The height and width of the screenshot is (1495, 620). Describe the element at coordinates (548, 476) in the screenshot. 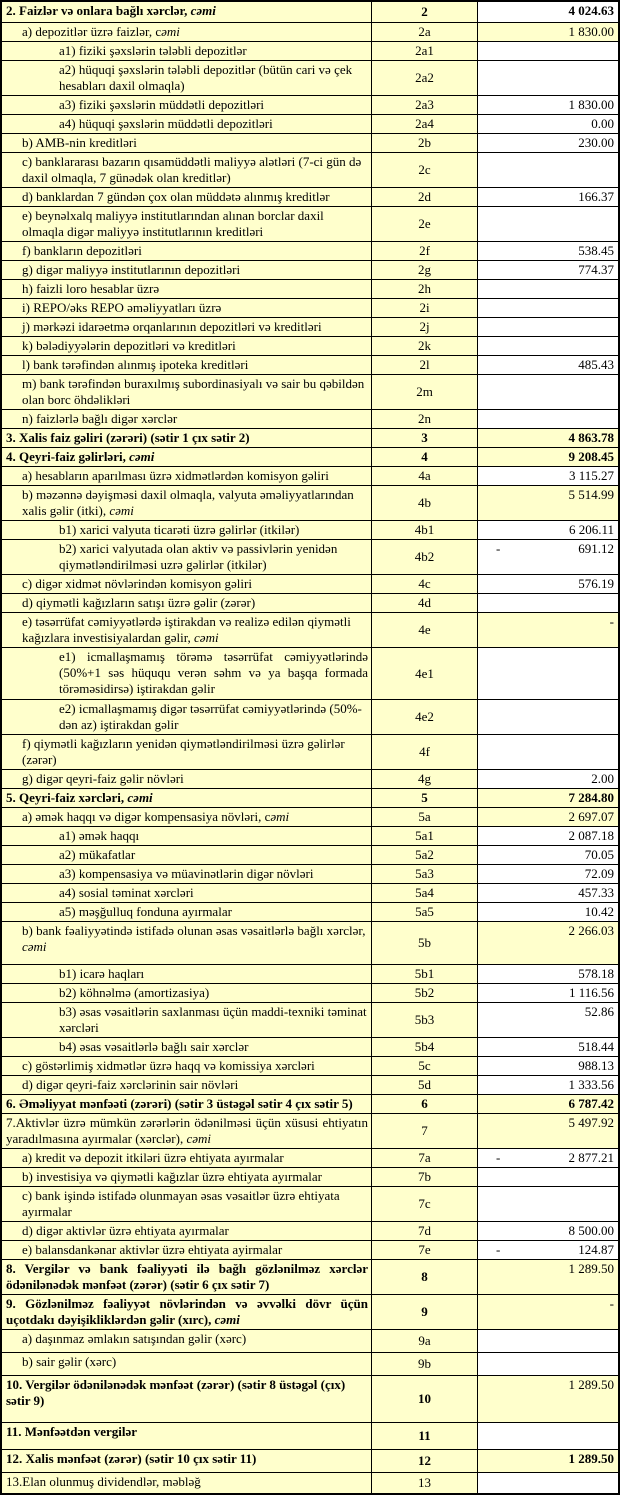

I see `row-value-cell: 3 115.27` at that location.